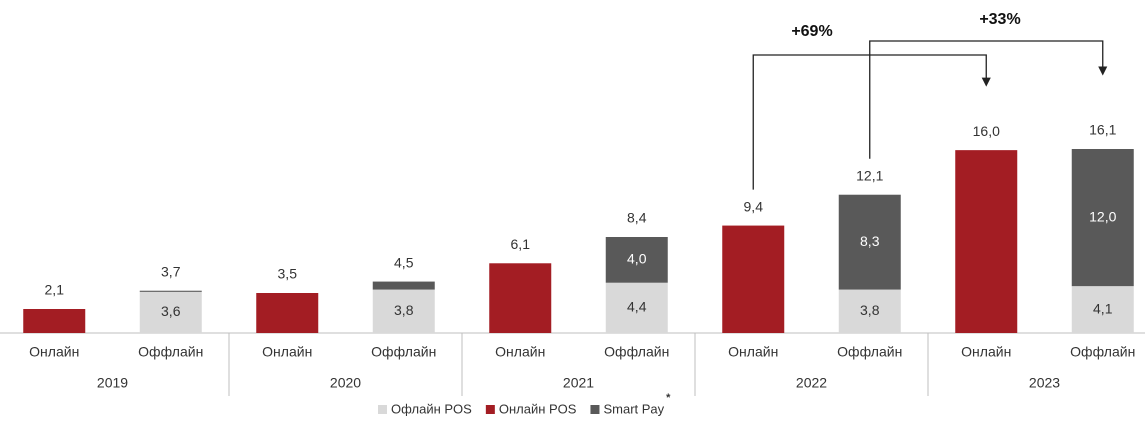 Image resolution: width=1145 pixels, height=427 pixels. Describe the element at coordinates (811, 31) in the screenshot. I see `annotation: +69%` at that location.